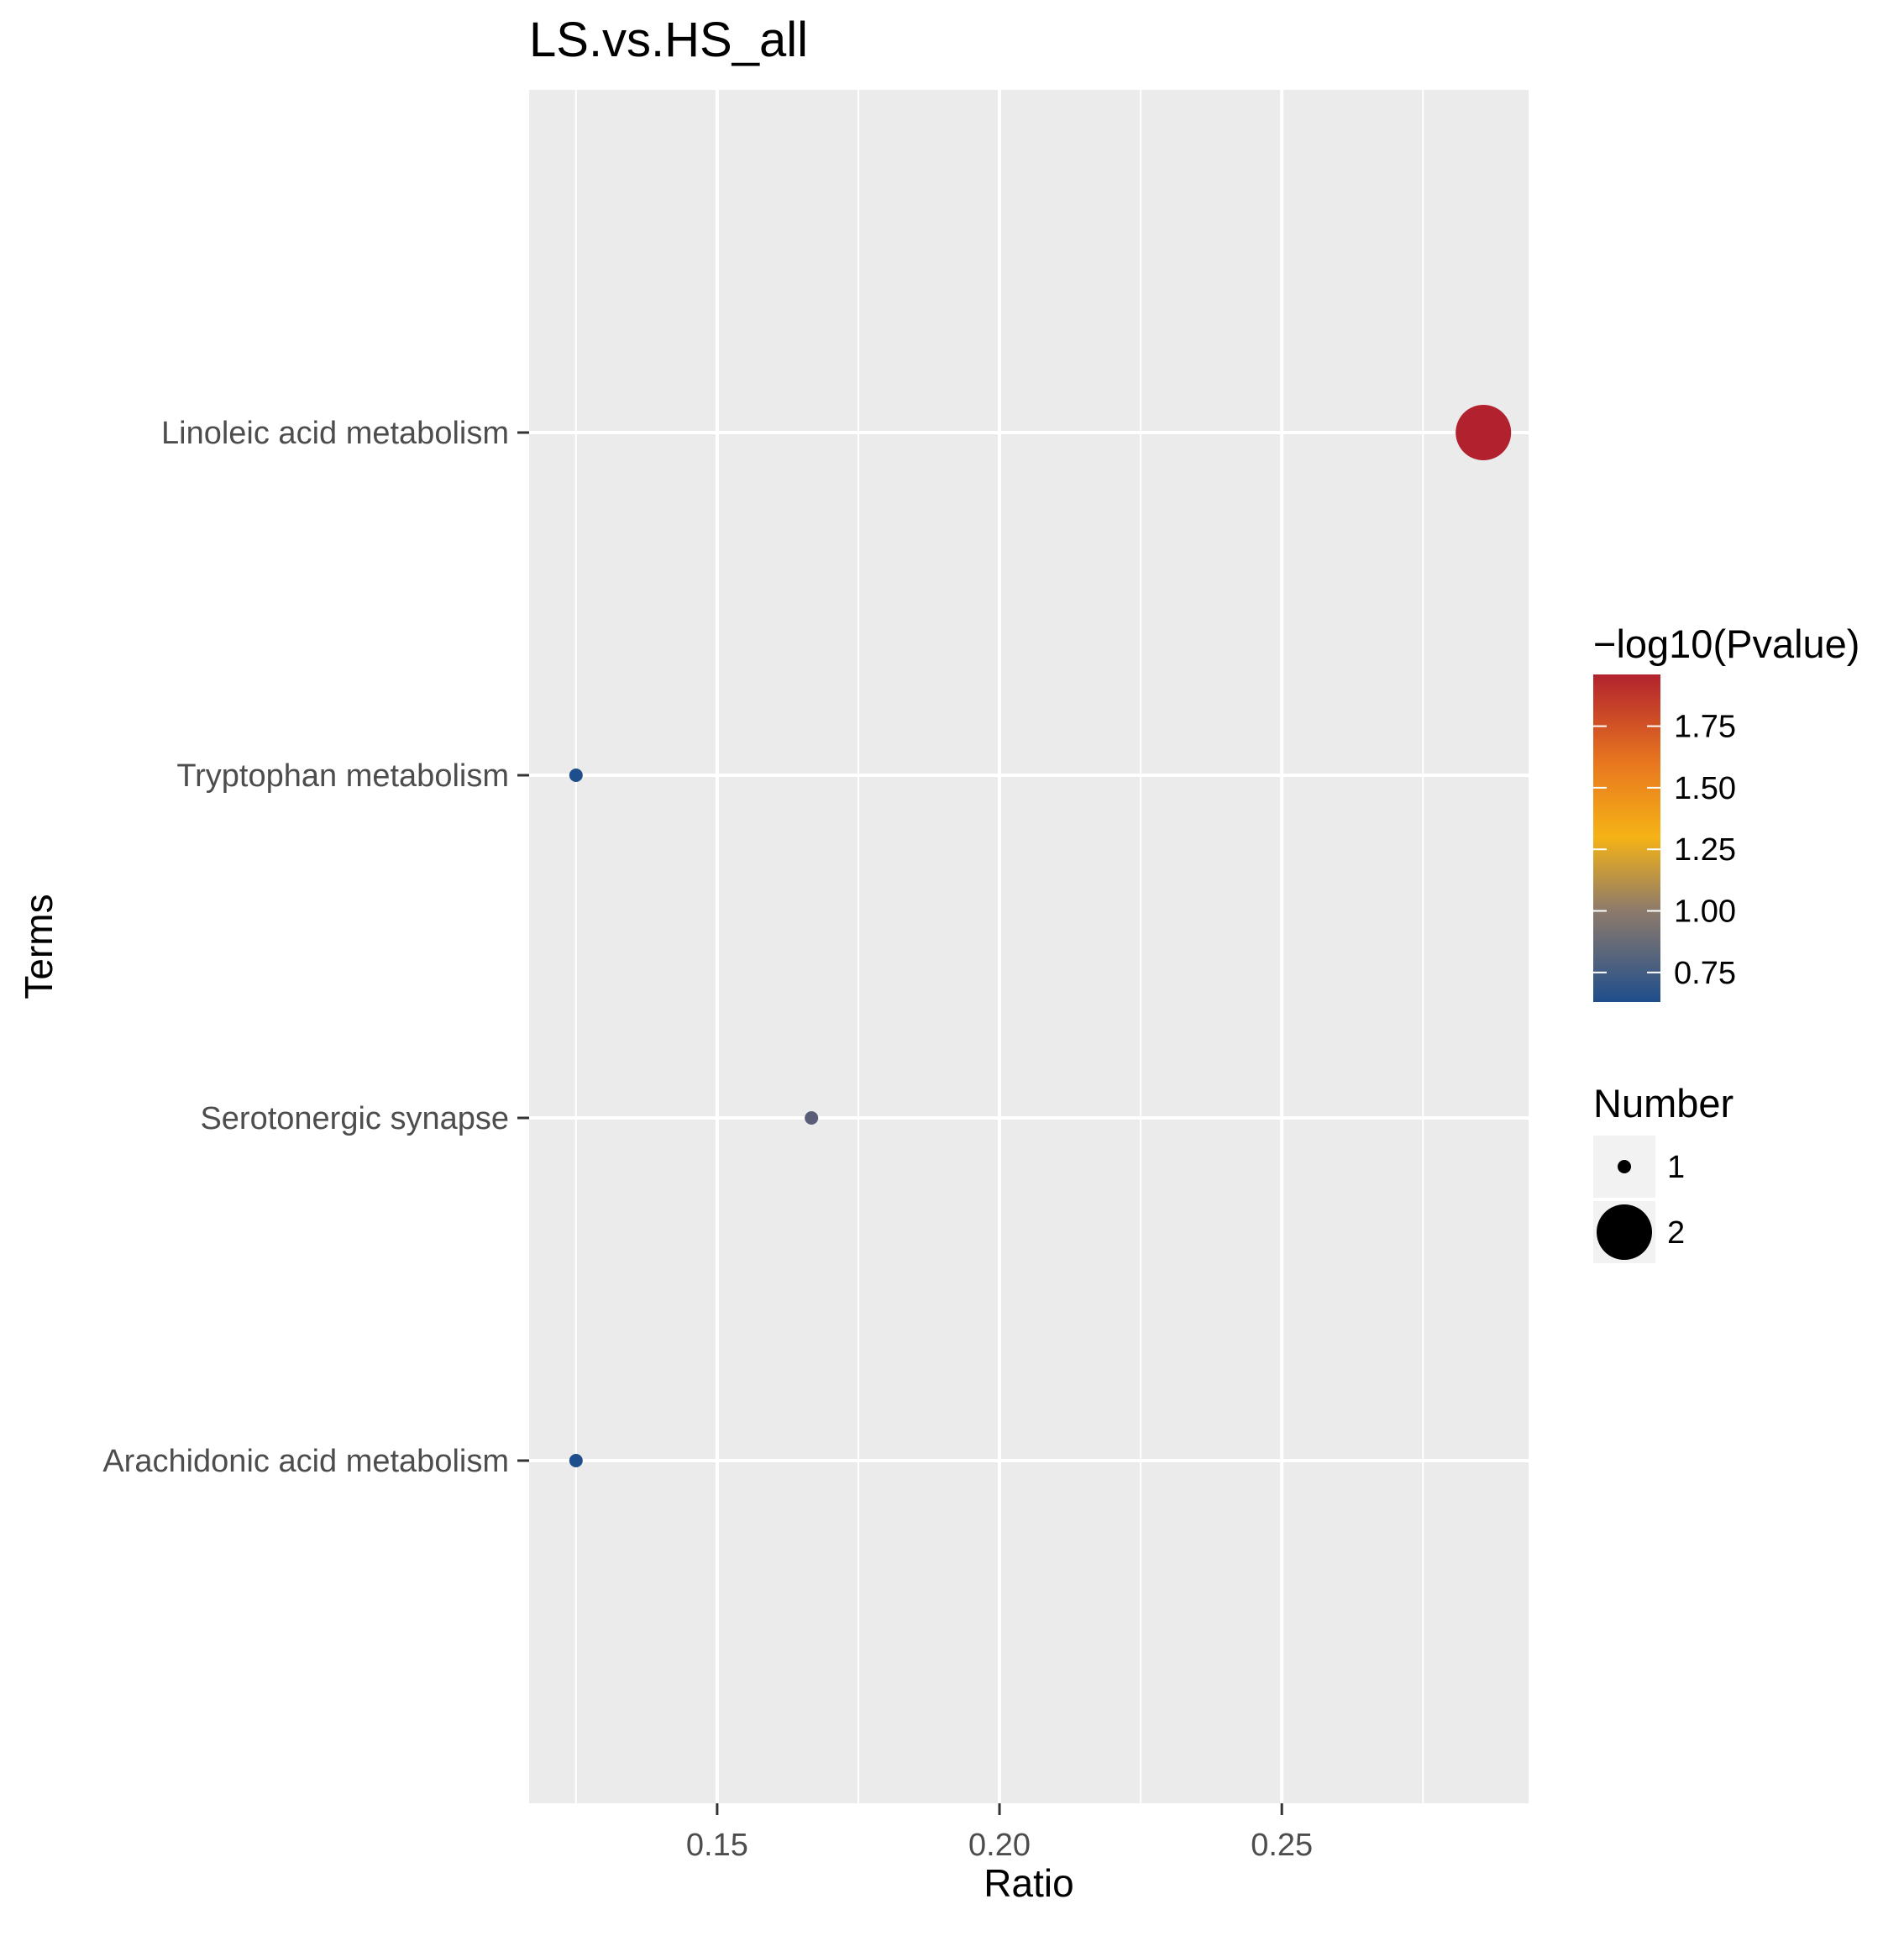 The image size is (1904, 1936). What do you see at coordinates (335, 433) in the screenshot?
I see `y-tick-label: Linoleic acid metabolism` at bounding box center [335, 433].